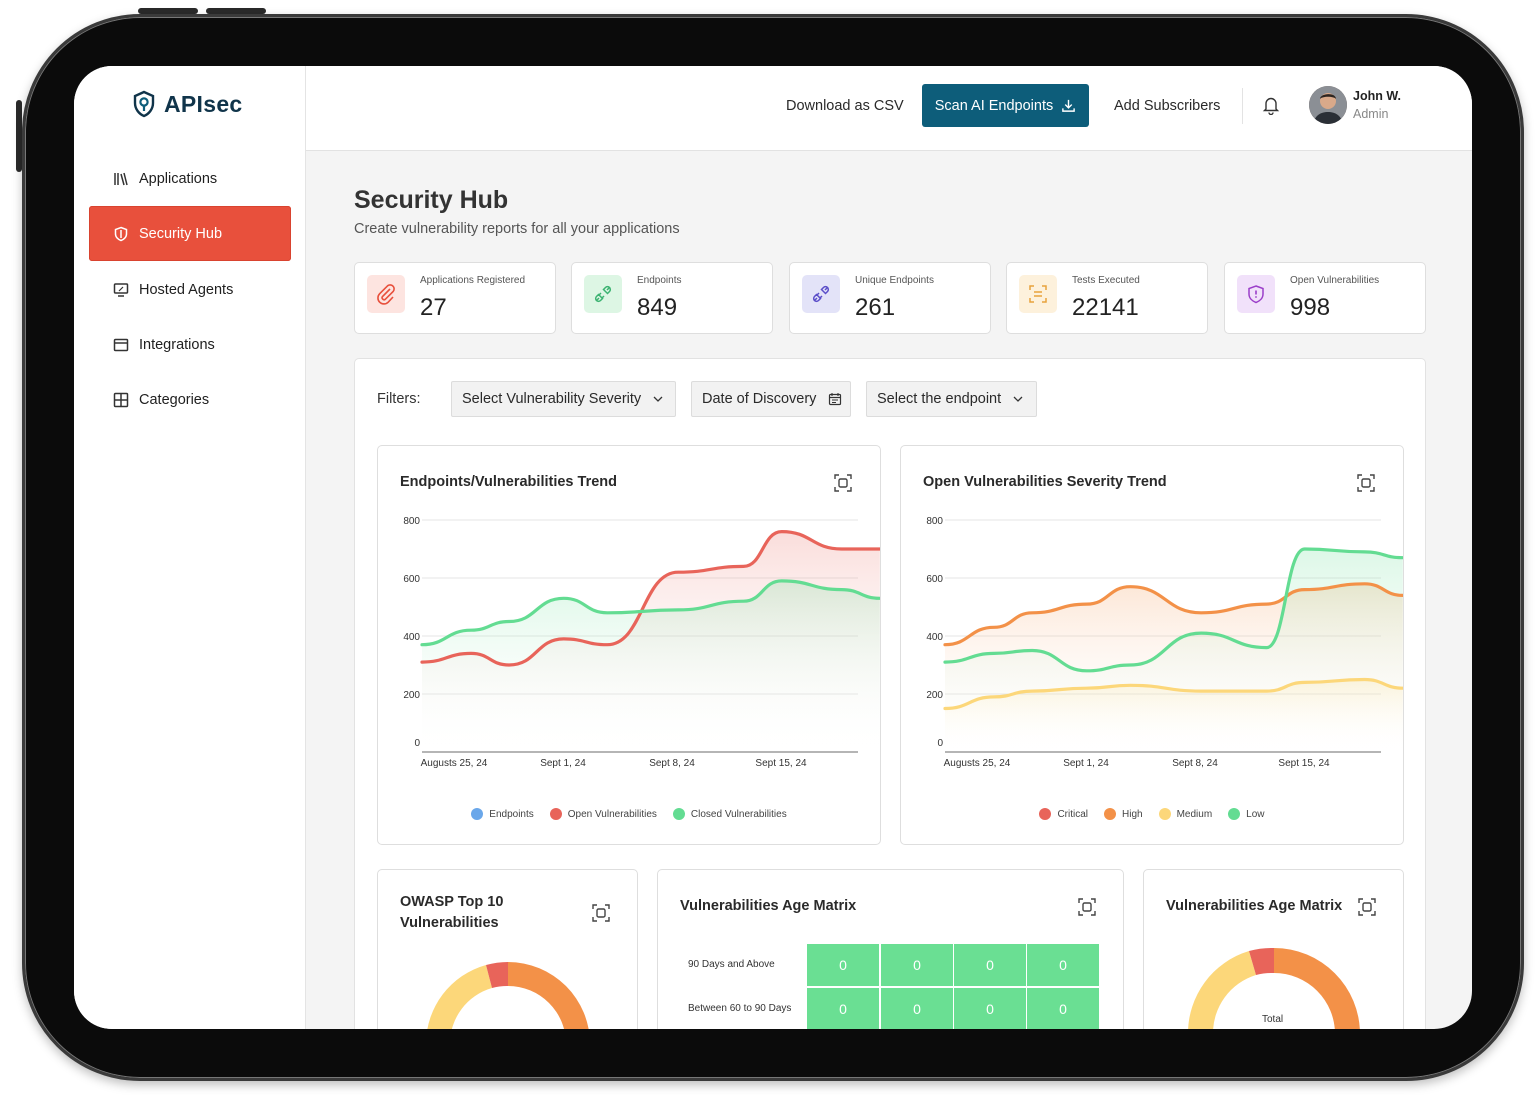  What do you see at coordinates (455, 298) in the screenshot?
I see `stat-card-applications: Applications Registered 27` at bounding box center [455, 298].